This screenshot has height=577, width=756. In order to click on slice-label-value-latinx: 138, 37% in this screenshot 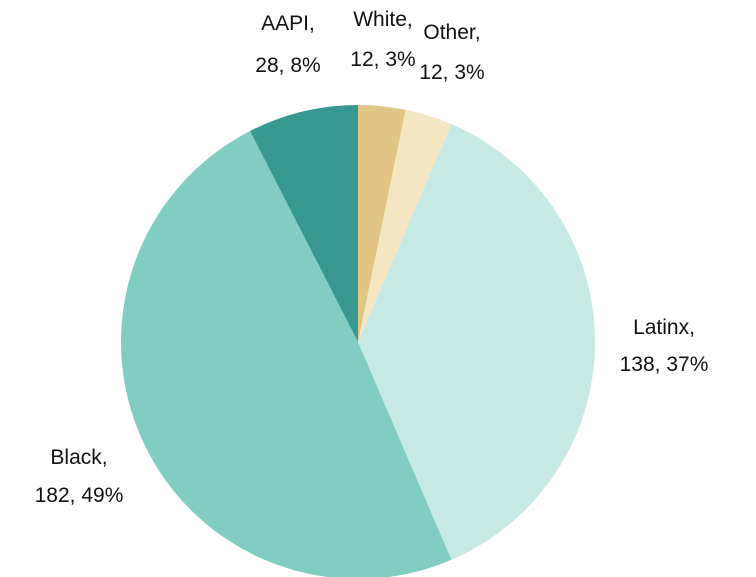, I will do `click(664, 364)`.